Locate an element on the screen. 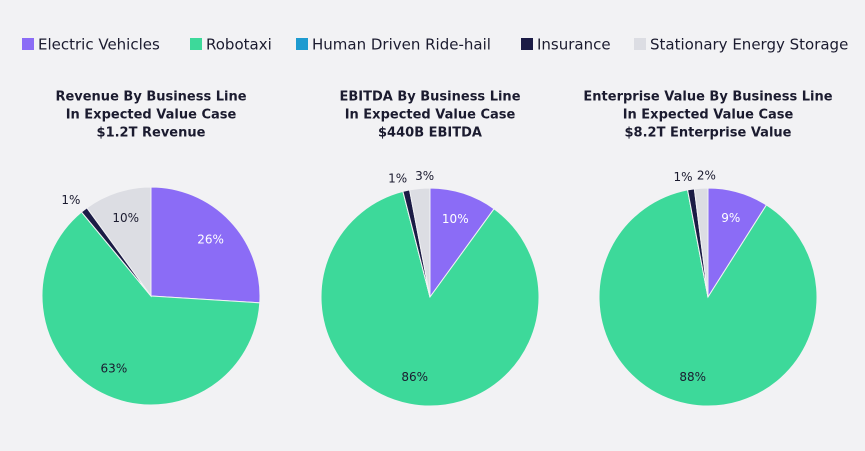 The width and height of the screenshot is (865, 451). legend-label: Robotaxi is located at coordinates (239, 45).